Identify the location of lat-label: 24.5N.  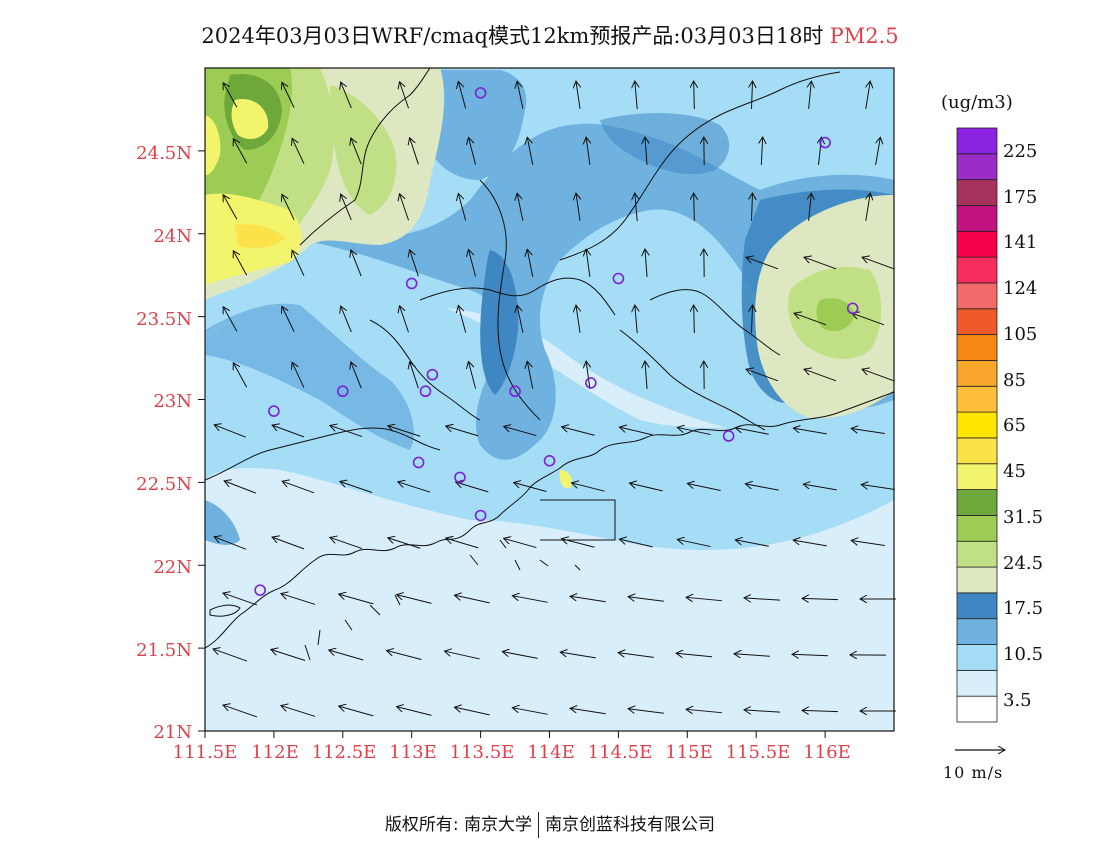
(164, 153).